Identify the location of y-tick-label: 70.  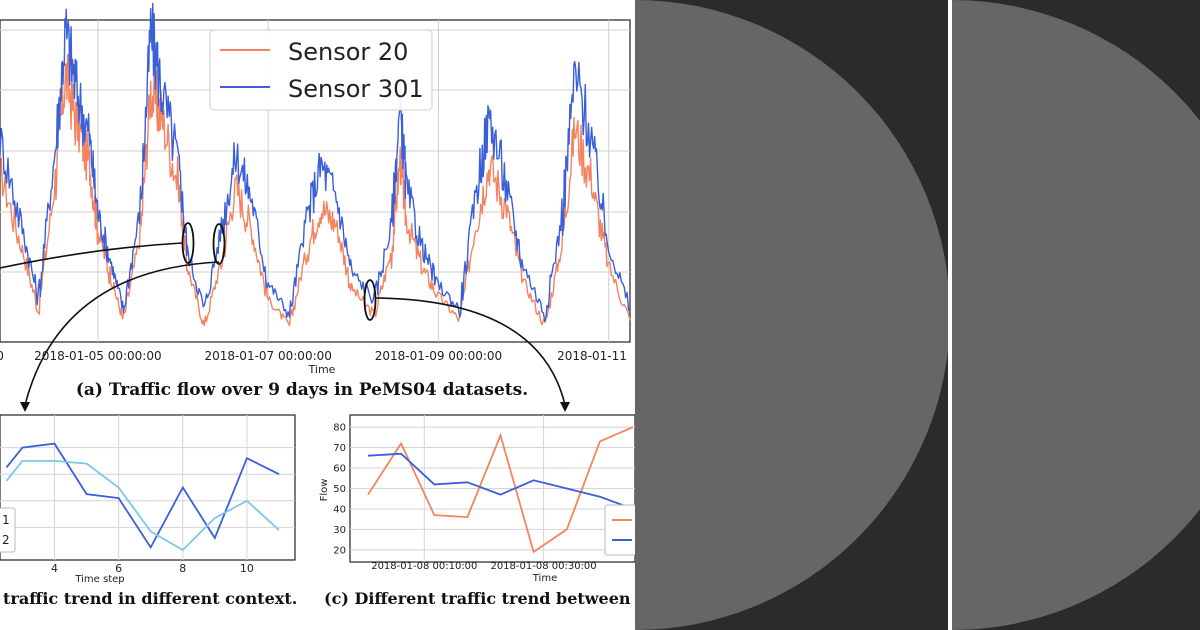
(339, 448).